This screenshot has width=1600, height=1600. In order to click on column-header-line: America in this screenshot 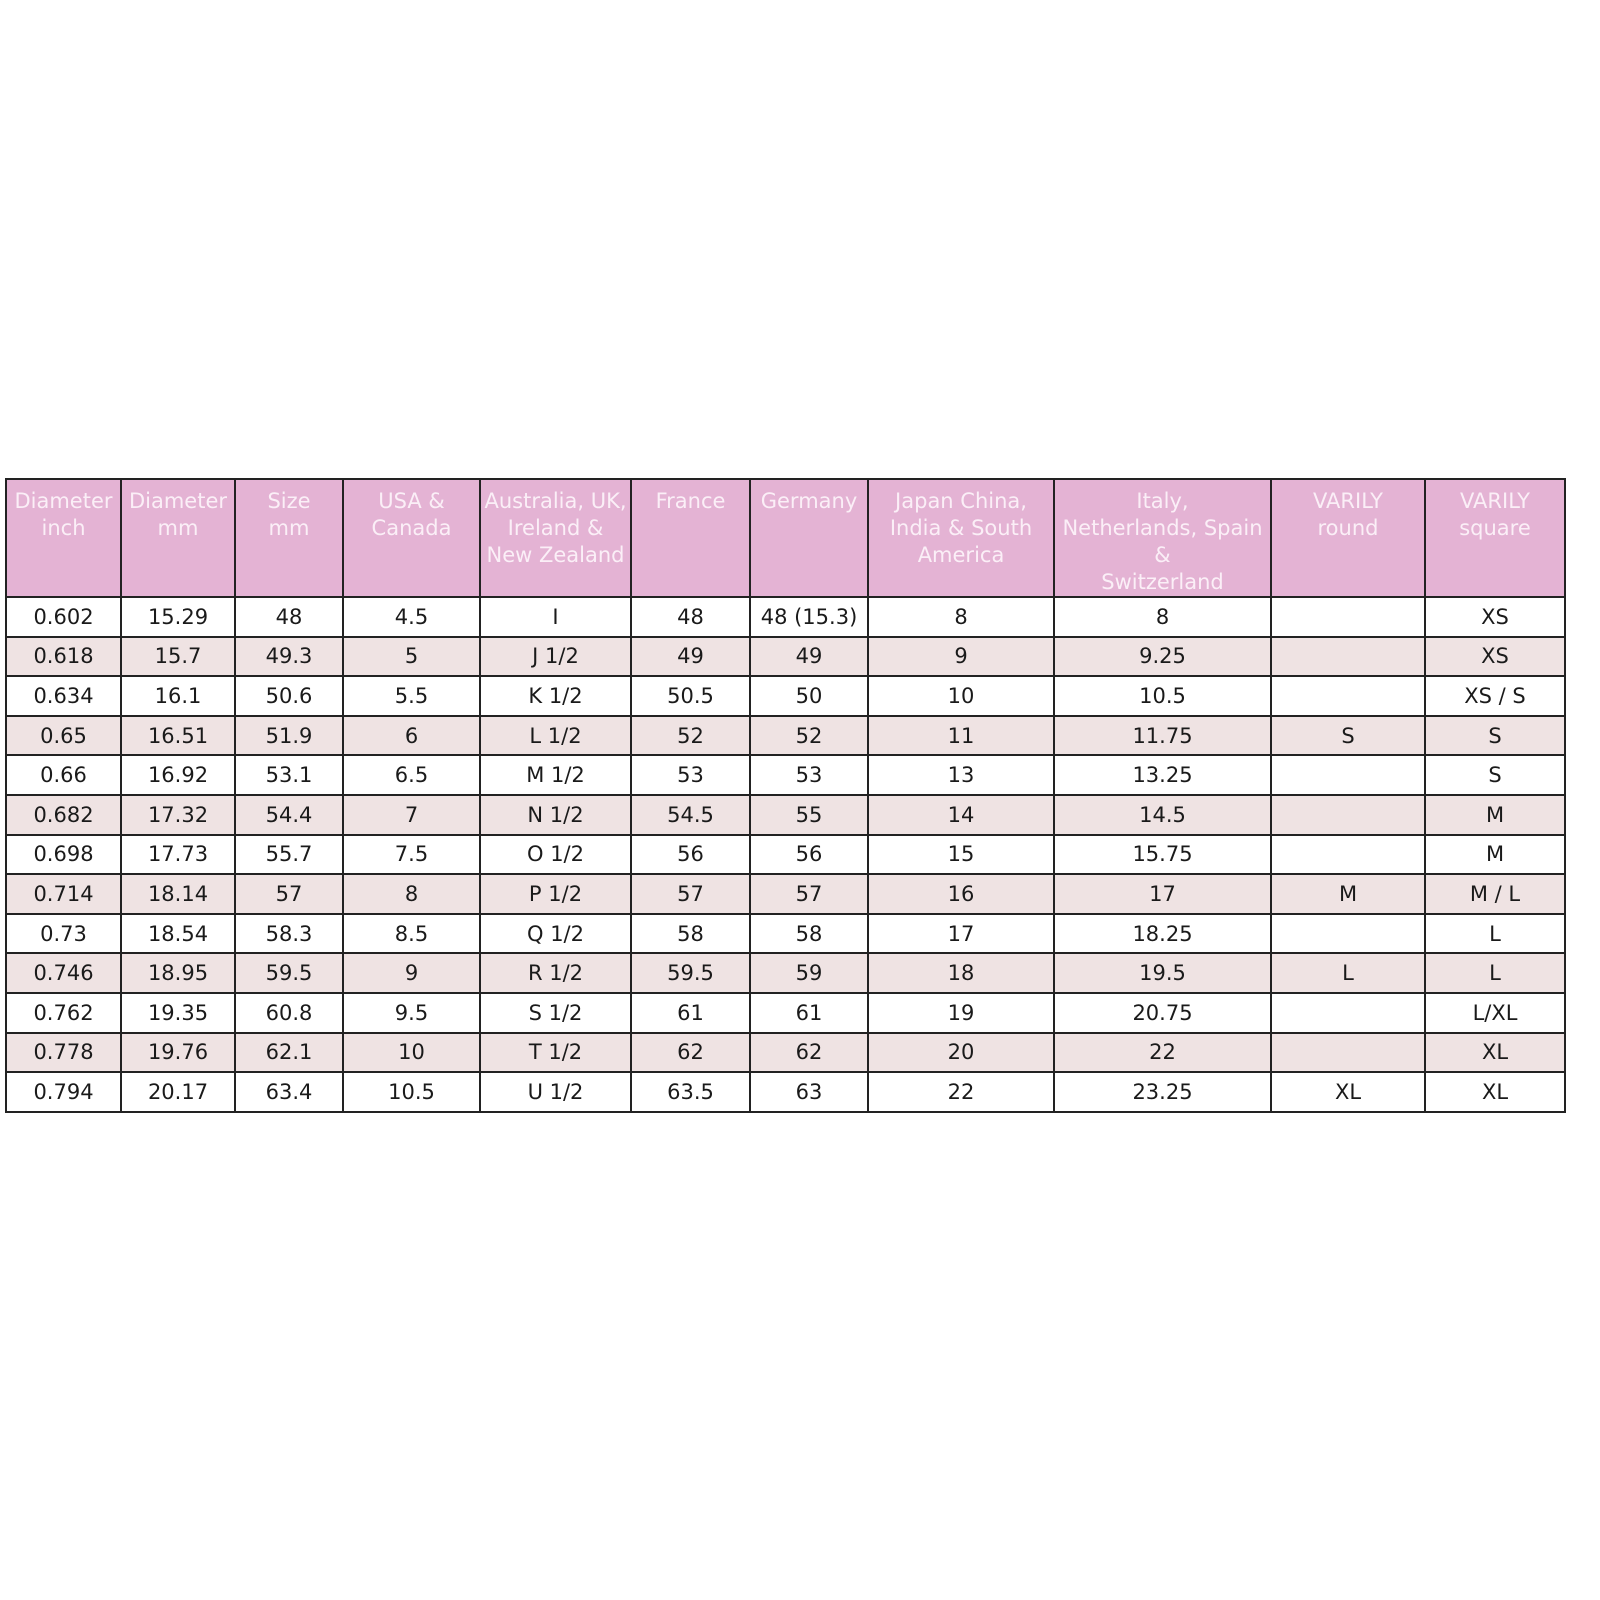, I will do `click(961, 555)`.